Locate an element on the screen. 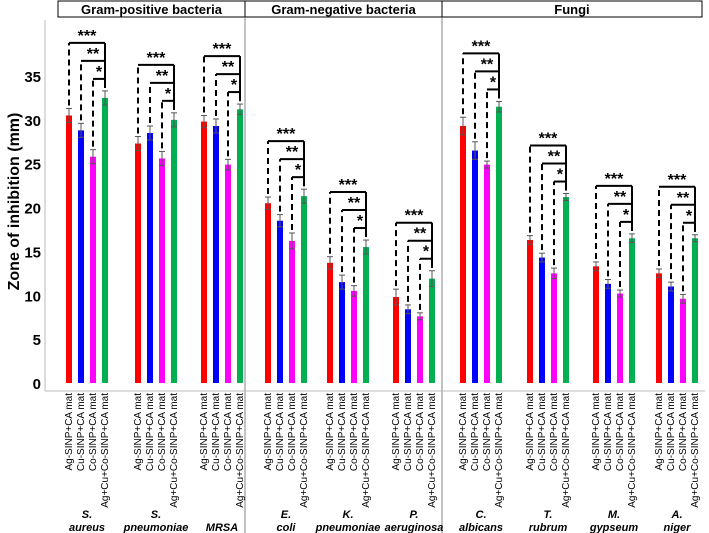  y-axis-label: Zone of inhibition (mm) is located at coordinates (14, 202).